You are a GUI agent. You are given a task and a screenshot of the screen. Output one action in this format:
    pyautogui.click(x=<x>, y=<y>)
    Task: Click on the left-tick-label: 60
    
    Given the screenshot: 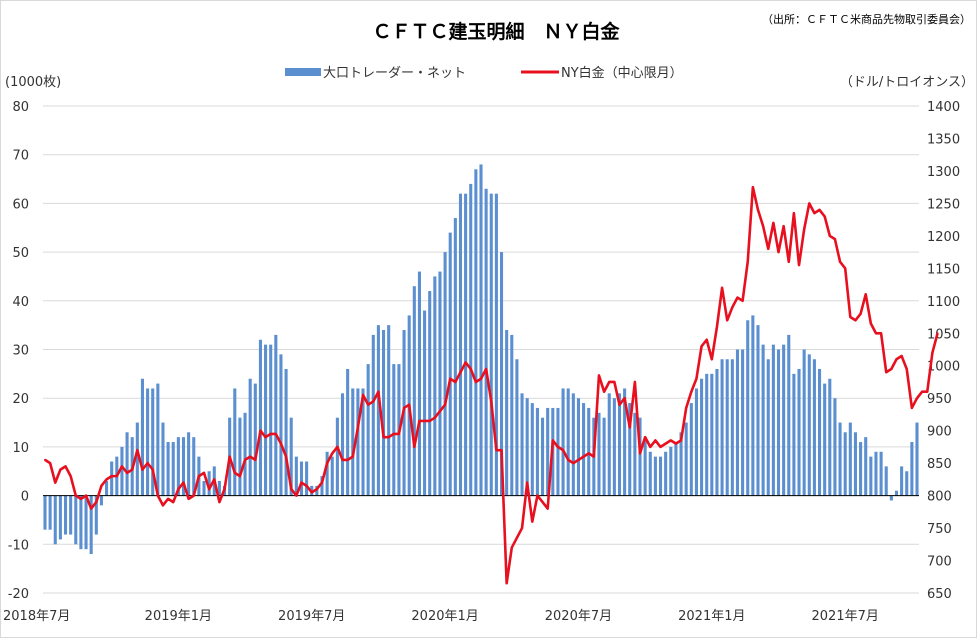 What is the action you would take?
    pyautogui.click(x=20, y=204)
    